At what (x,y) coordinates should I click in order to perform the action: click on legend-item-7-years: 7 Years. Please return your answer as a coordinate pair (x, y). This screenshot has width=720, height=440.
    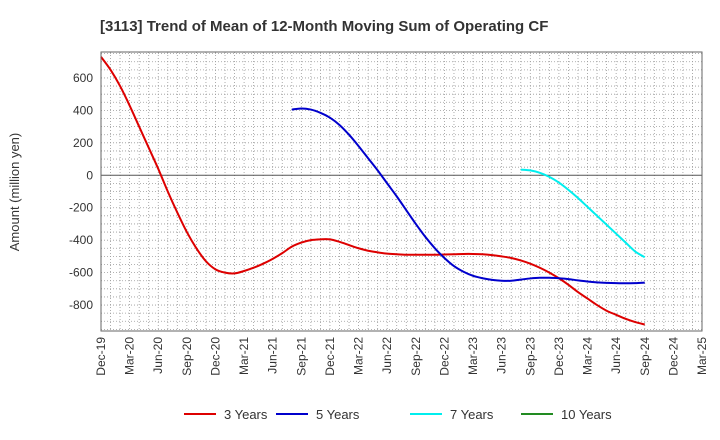
    Looking at the image, I should click on (452, 414).